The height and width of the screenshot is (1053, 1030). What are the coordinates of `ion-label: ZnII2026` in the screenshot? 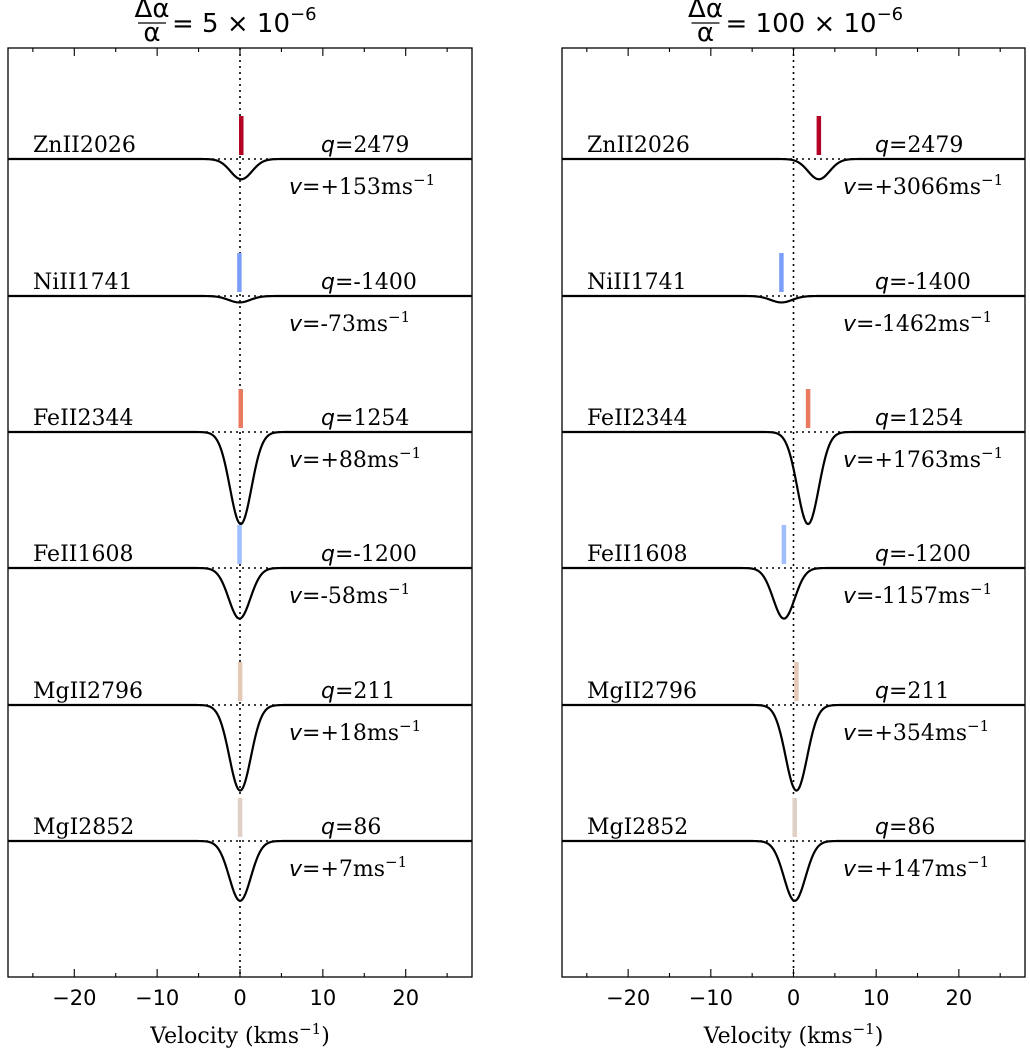 It's located at (638, 145).